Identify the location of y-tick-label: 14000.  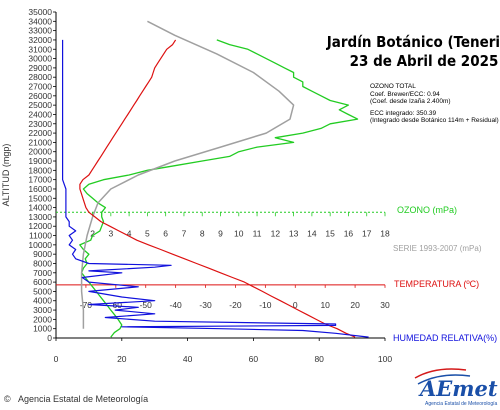
(40, 208).